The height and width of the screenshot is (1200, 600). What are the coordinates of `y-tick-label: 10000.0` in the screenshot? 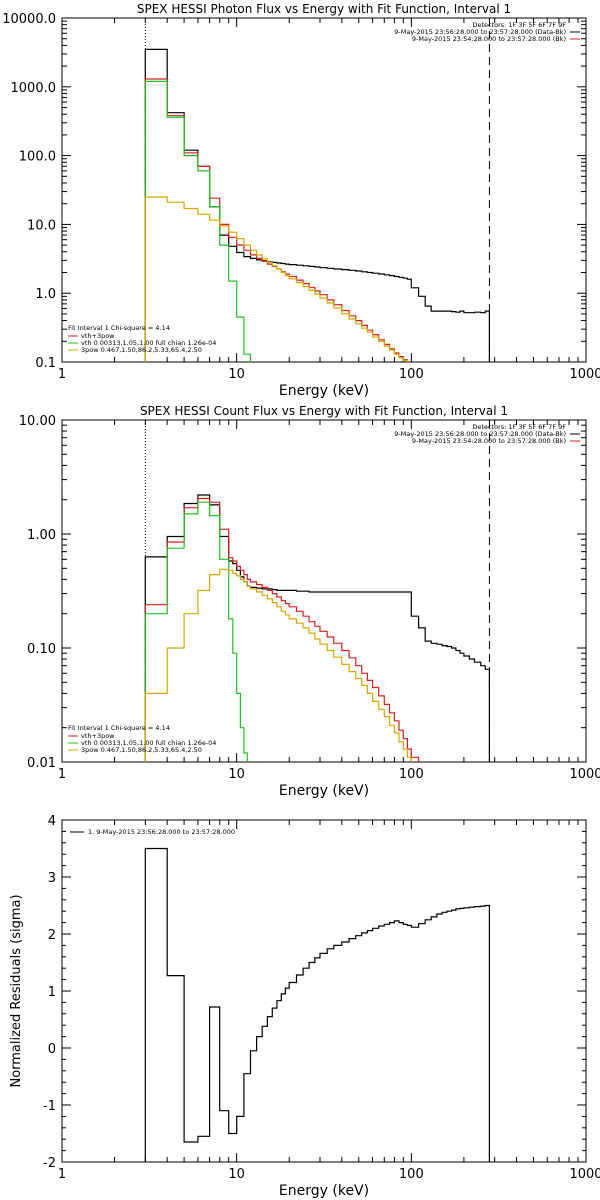 It's located at (29, 19).